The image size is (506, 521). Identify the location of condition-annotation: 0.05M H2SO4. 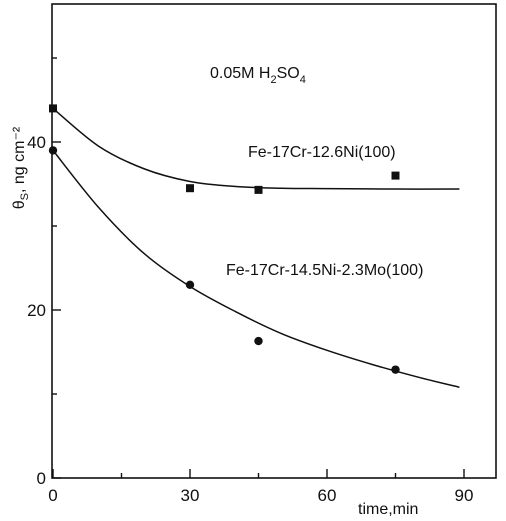
(258, 75).